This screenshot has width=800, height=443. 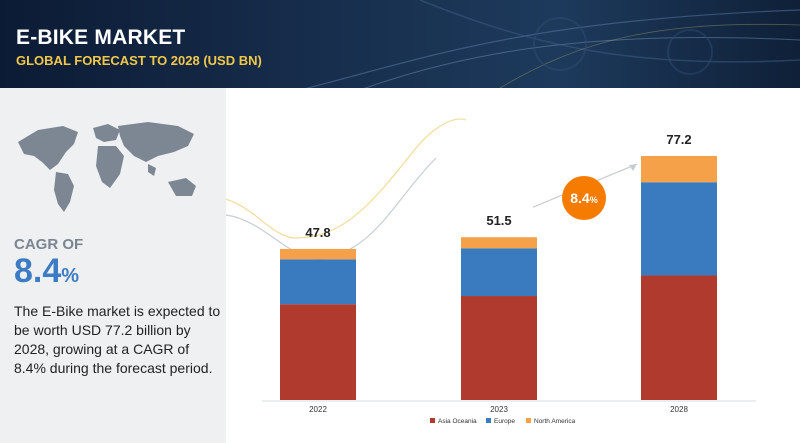 What do you see at coordinates (679, 337) in the screenshot?
I see `bar-asia-oceania-2028` at bounding box center [679, 337].